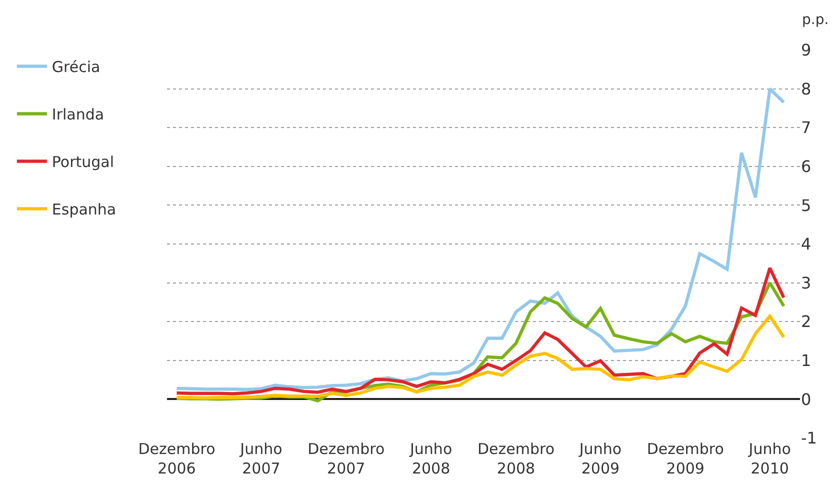 The height and width of the screenshot is (497, 836). What do you see at coordinates (78, 115) in the screenshot?
I see `legend-label: Irlanda` at bounding box center [78, 115].